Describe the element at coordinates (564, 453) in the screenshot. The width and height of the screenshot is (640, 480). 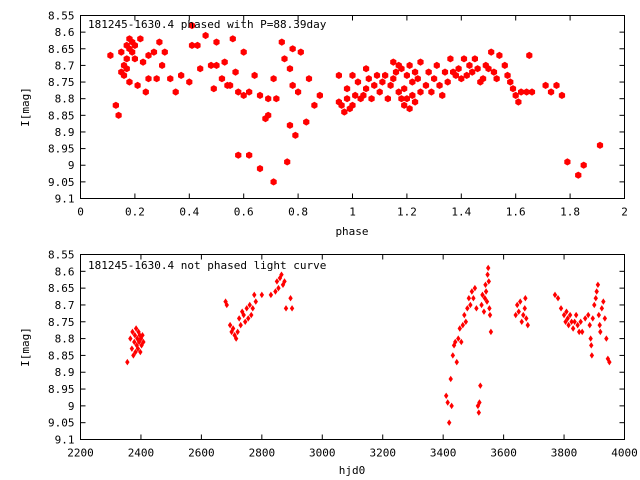
I see `x-tick-label: 3800` at that location.